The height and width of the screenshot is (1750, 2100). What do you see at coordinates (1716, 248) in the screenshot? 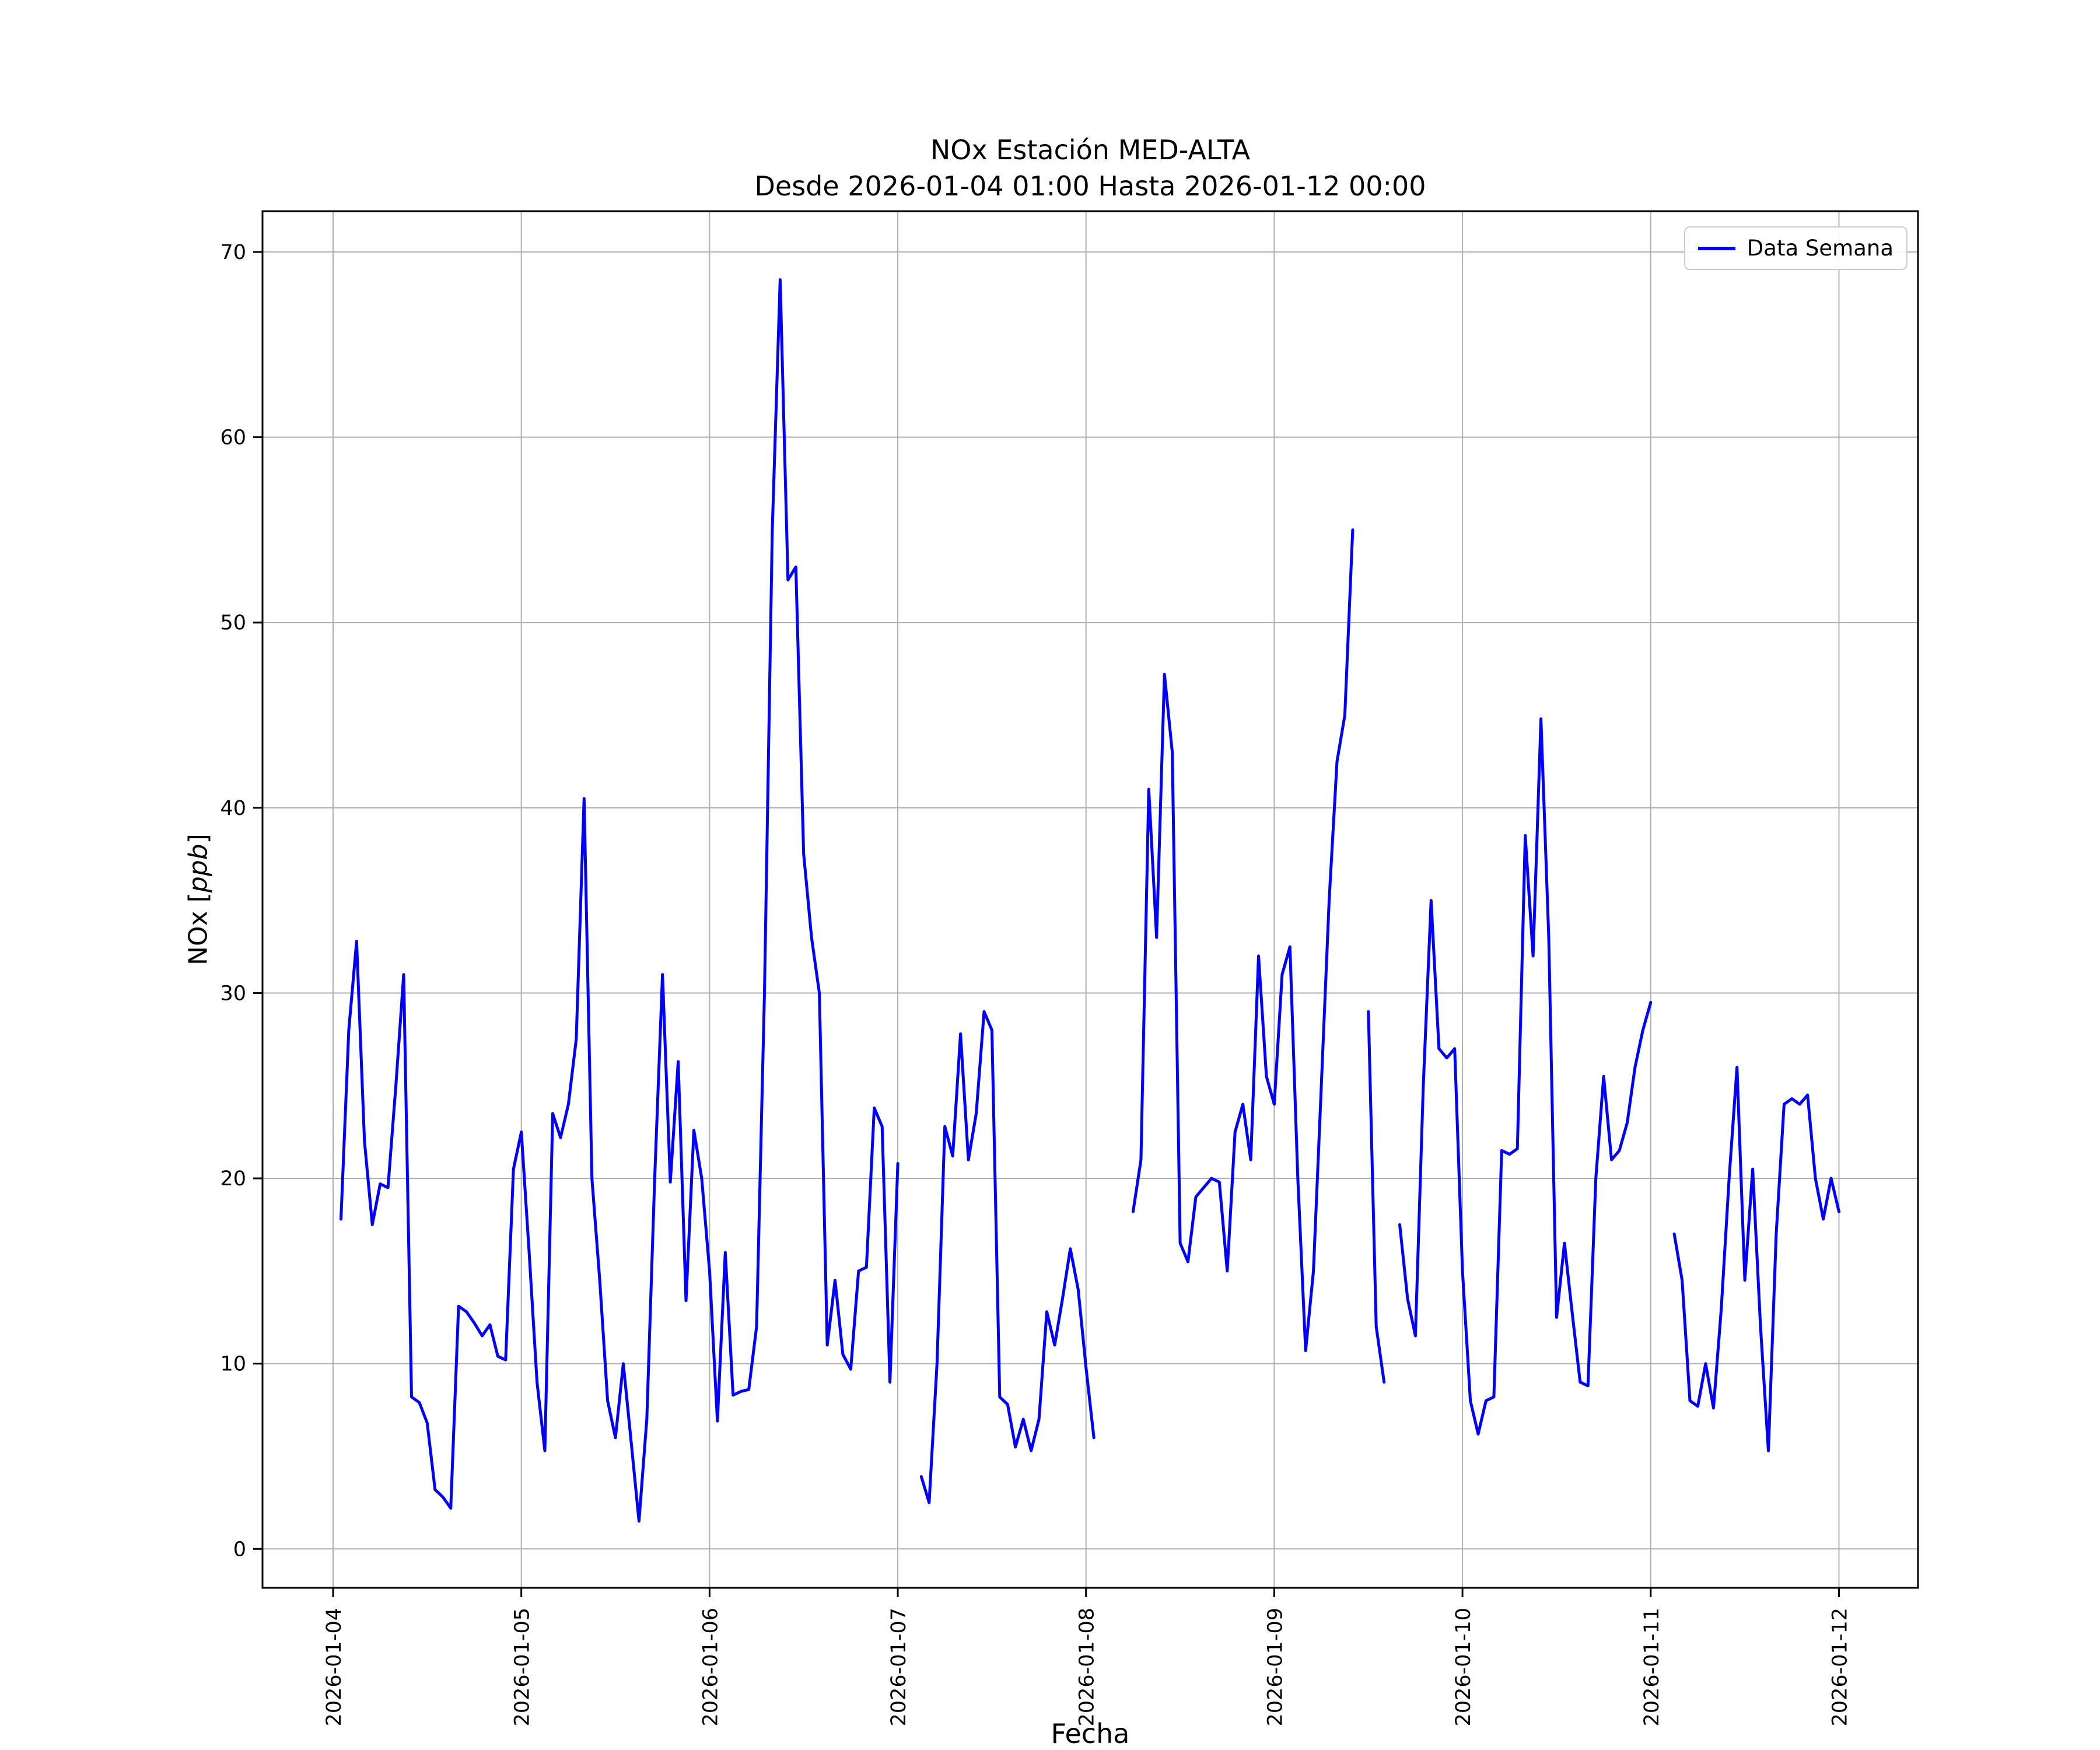
I see `legend-line-sample` at bounding box center [1716, 248].